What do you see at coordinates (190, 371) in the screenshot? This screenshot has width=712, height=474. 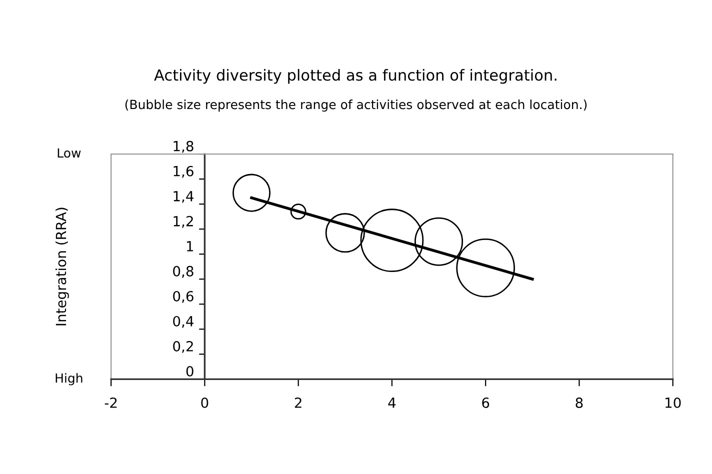 I see `y-tick-label: 0` at bounding box center [190, 371].